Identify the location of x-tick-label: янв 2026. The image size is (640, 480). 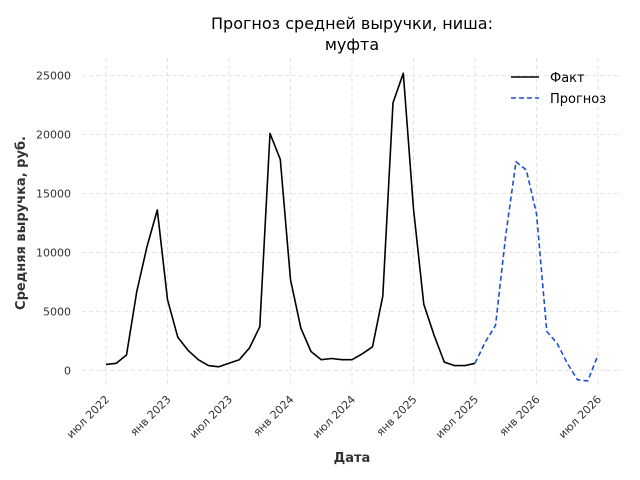
(520, 416).